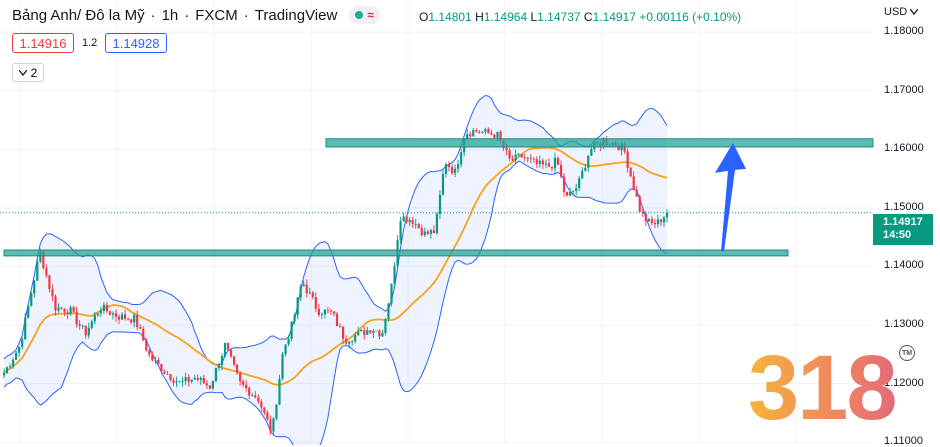 Image resolution: width=940 pixels, height=447 pixels. What do you see at coordinates (170, 15) in the screenshot?
I see `interval-label: 1h` at bounding box center [170, 15].